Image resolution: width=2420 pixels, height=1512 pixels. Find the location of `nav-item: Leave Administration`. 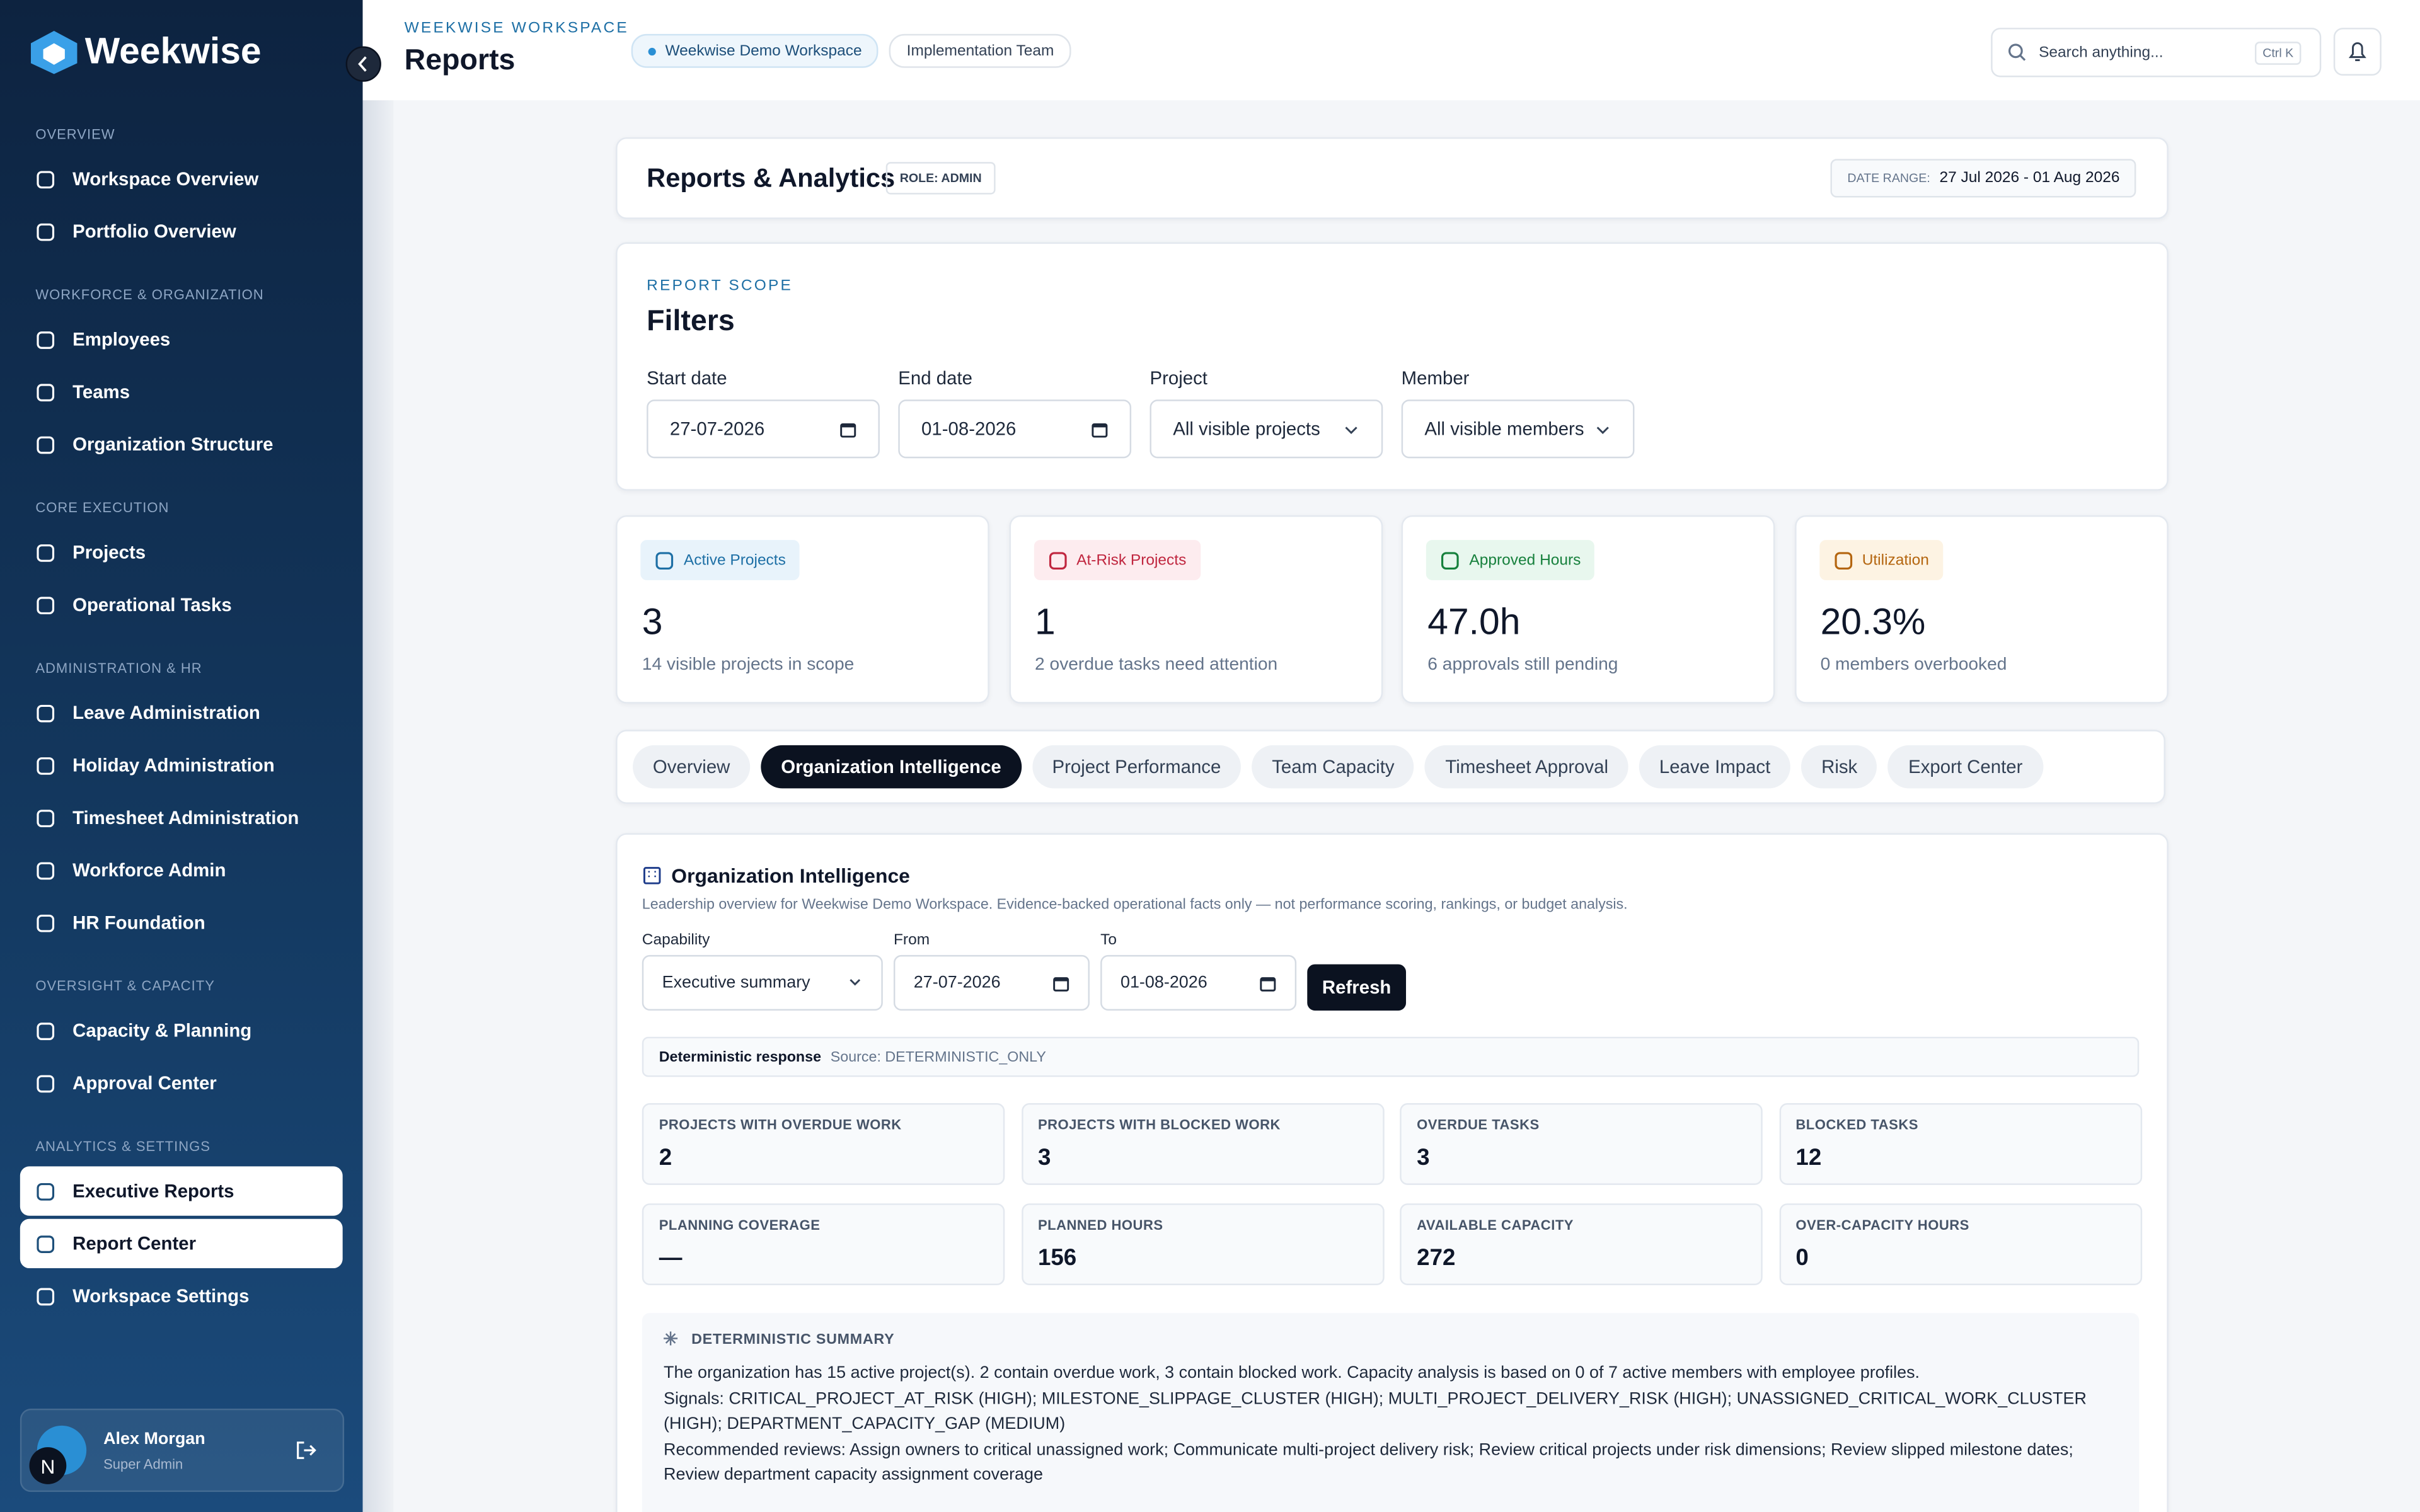

nav-item: Leave Administration is located at coordinates (181, 712).